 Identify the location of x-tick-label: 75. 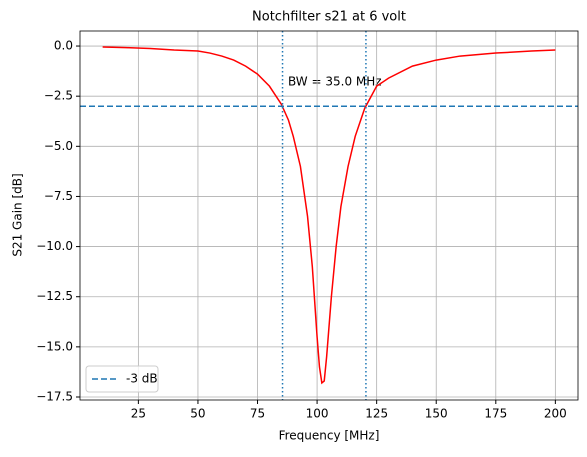
(257, 414).